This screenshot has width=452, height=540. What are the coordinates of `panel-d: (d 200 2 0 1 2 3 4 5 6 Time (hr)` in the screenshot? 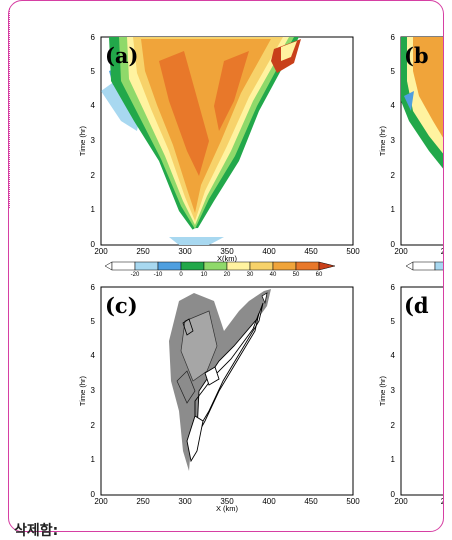 It's located at (411, 394).